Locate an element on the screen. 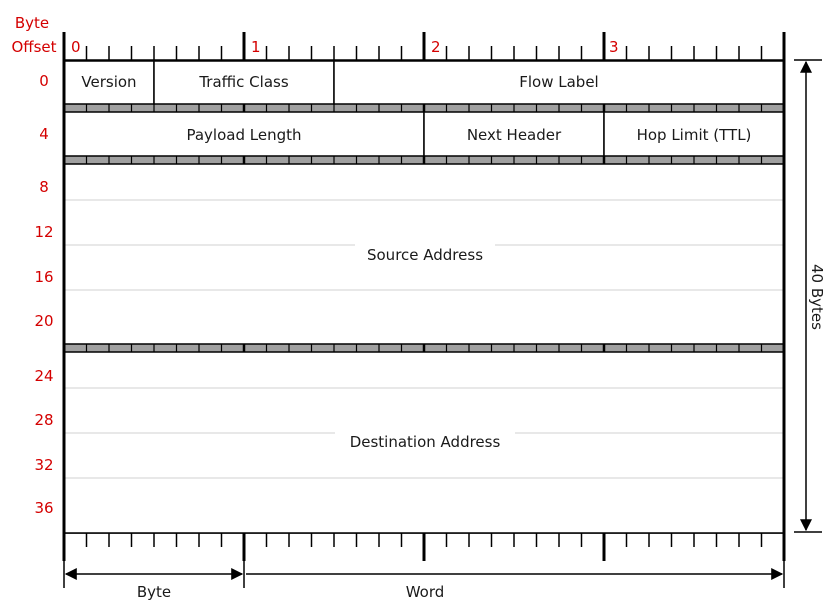 The width and height of the screenshot is (835, 609). total-size-label: 40 Bytes is located at coordinates (817, 297).